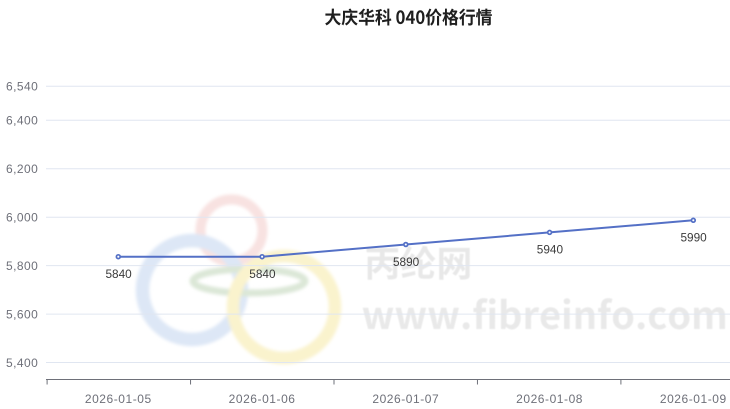 The height and width of the screenshot is (409, 730). What do you see at coordinates (22, 87) in the screenshot?
I see `svg-text: 6,540` at bounding box center [22, 87].